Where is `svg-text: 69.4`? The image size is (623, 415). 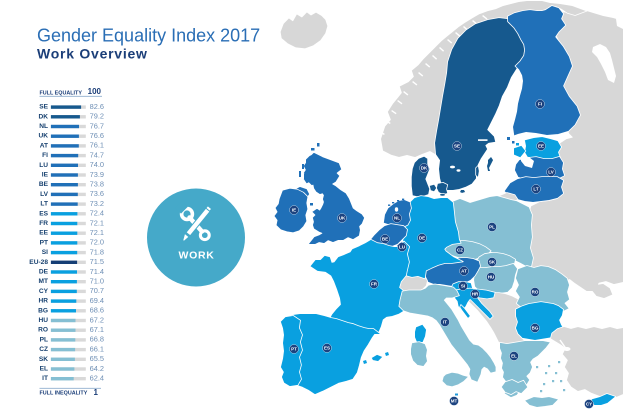
svg-text: 69.4 is located at coordinates (97, 300).